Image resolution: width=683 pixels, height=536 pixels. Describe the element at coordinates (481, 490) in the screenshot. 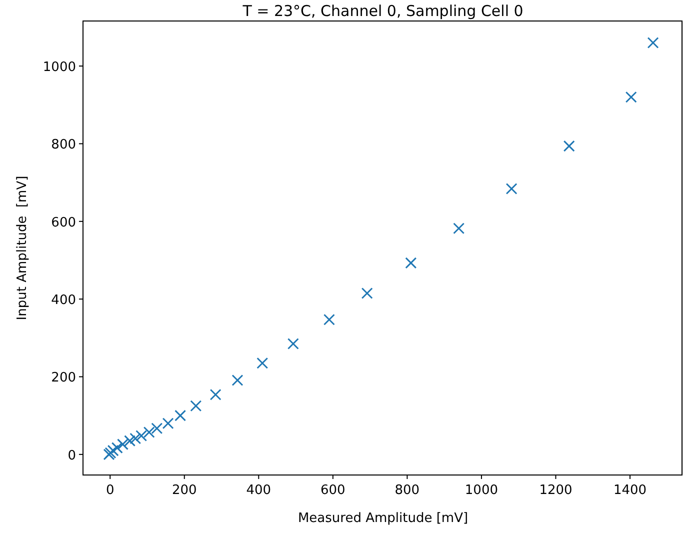

I see `x-tick-label: 1000` at that location.